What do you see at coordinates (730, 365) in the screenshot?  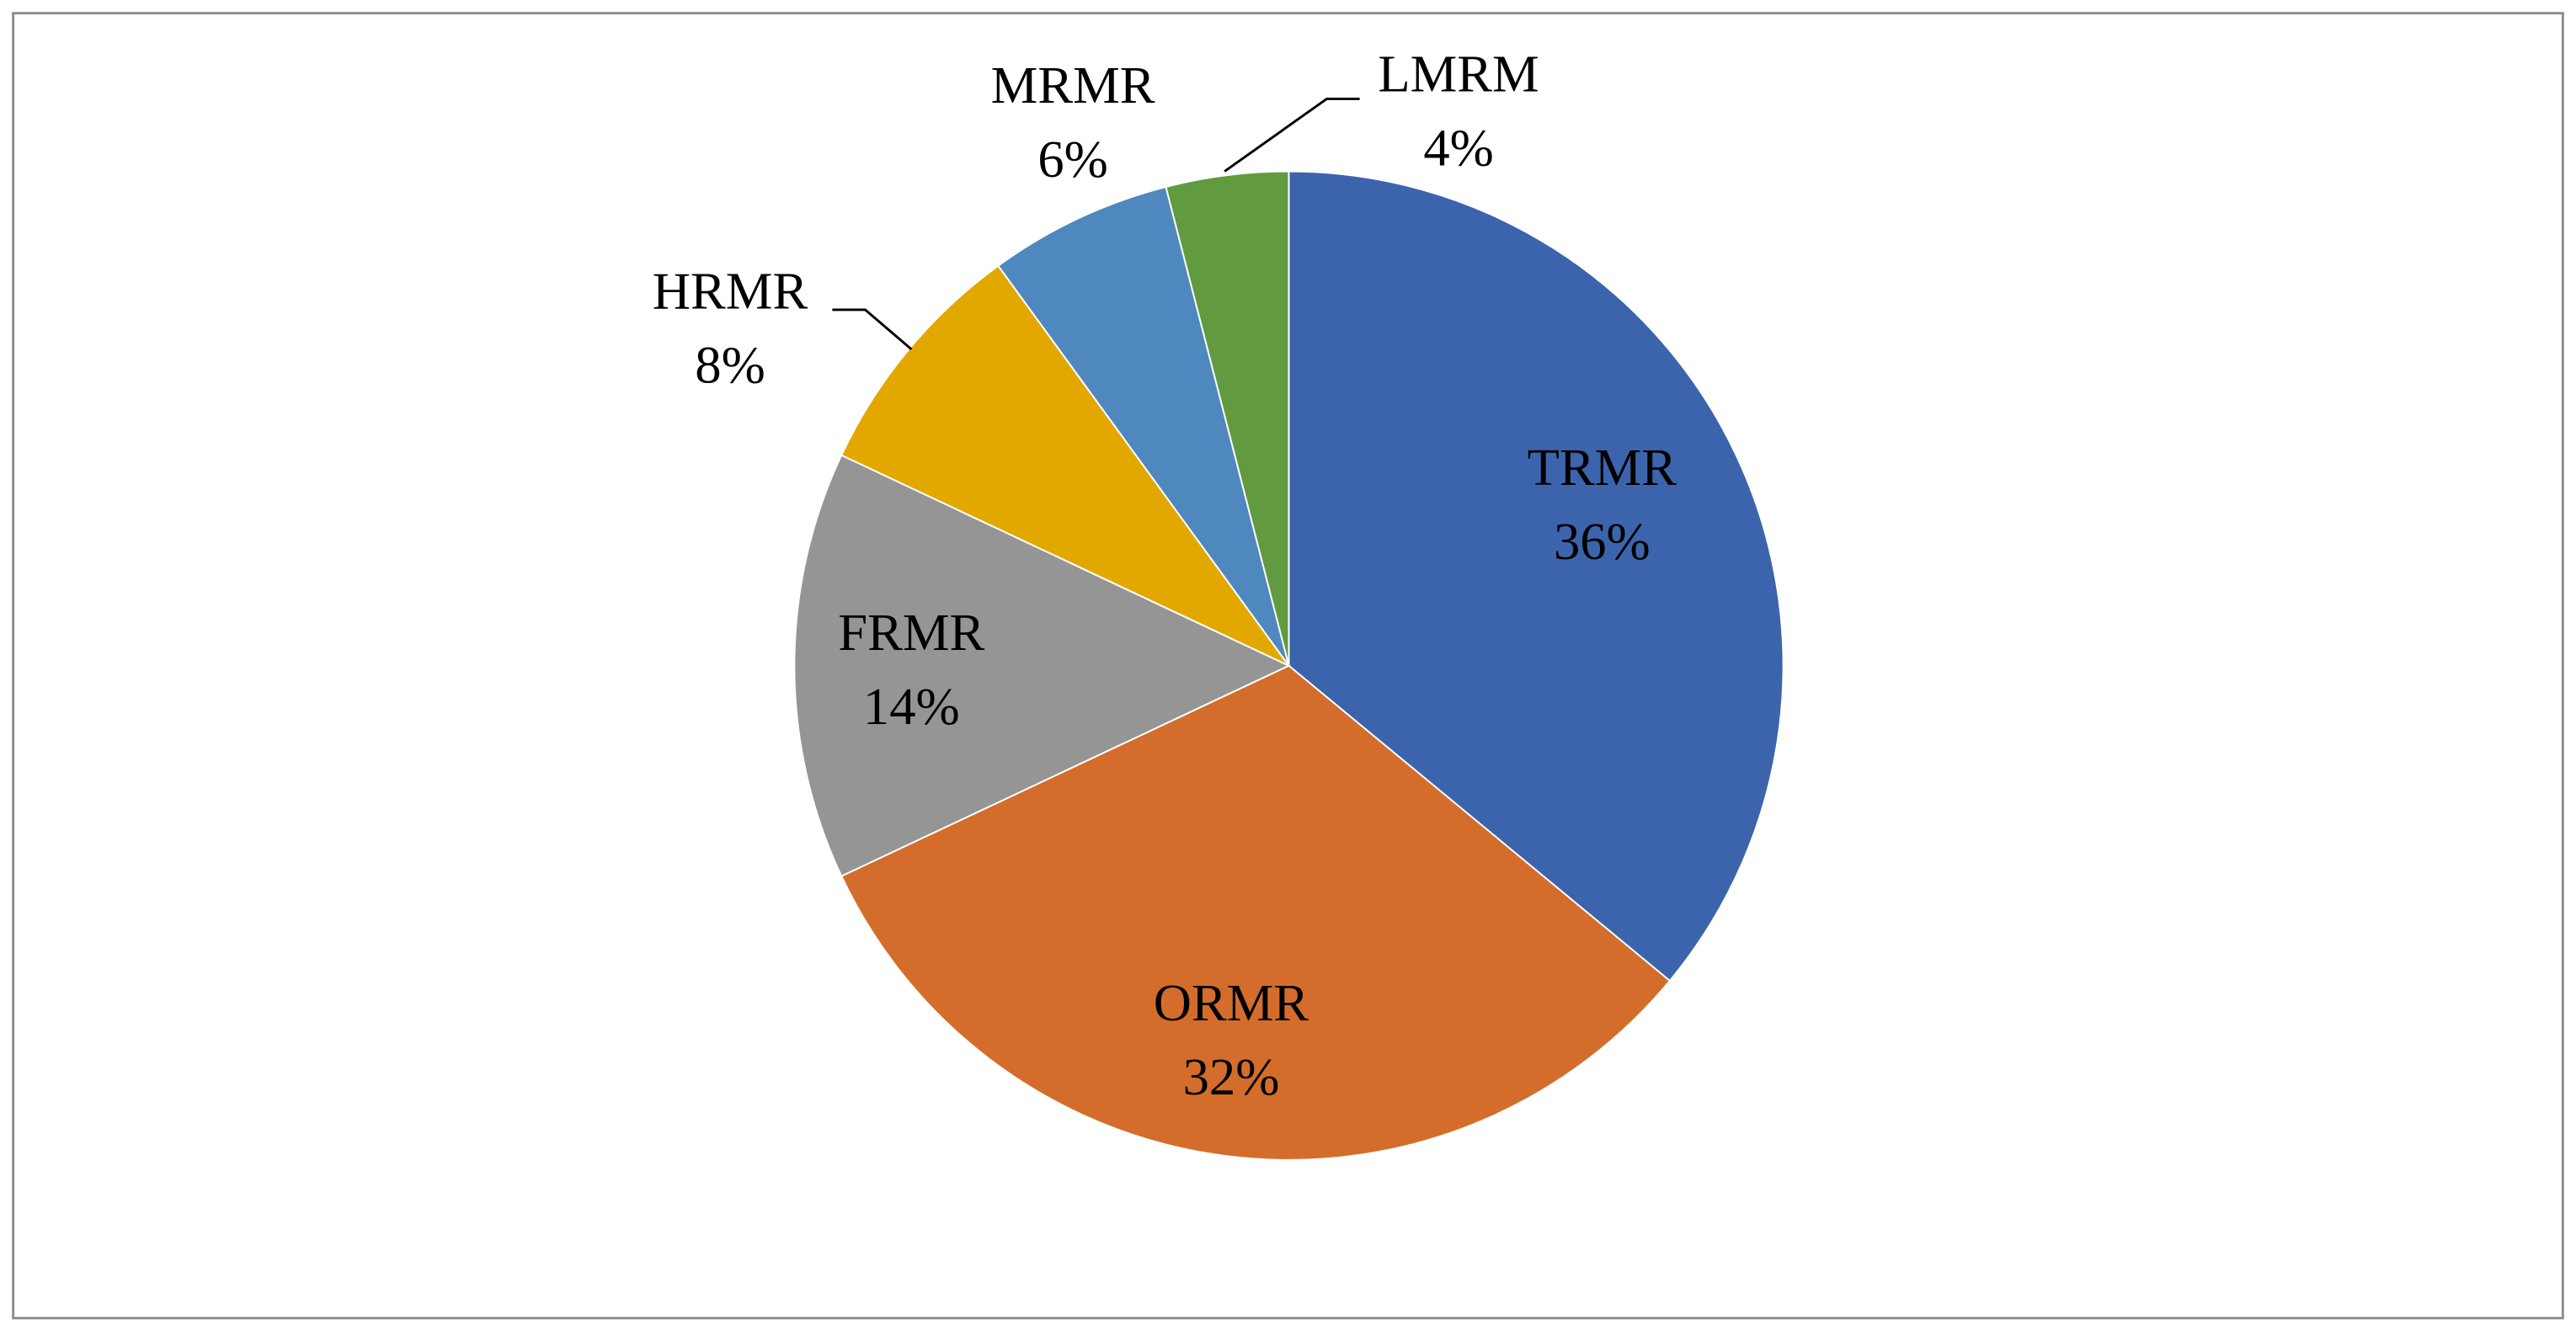 I see `slice-value-label: 8%` at bounding box center [730, 365].